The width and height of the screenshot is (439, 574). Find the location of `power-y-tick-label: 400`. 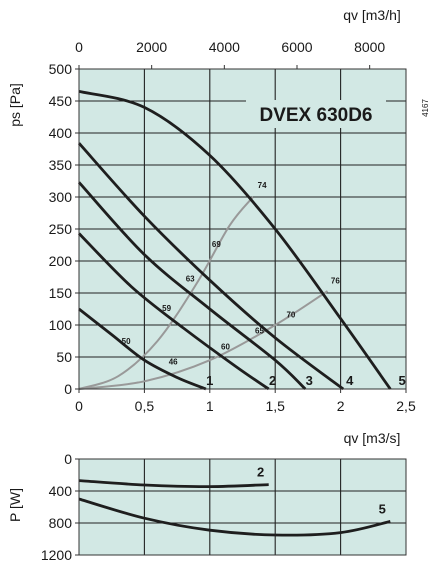

power-y-tick-label: 400 is located at coordinates (61, 491).